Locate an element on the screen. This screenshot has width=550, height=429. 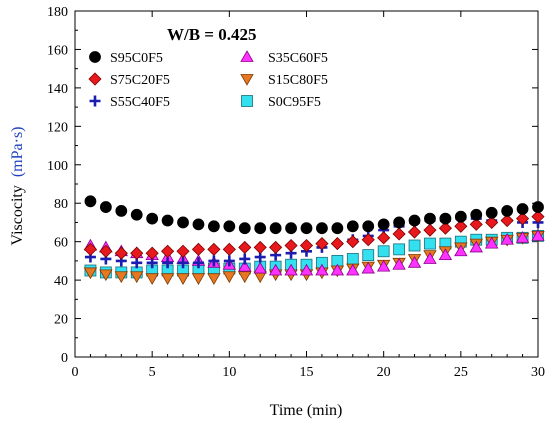
series-S75C20F5 is located at coordinates (314, 235).